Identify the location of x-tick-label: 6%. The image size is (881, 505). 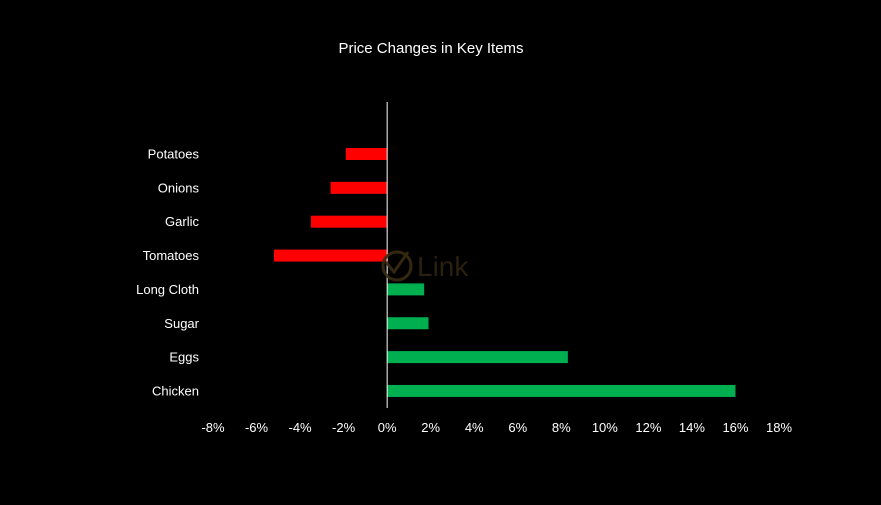
(517, 427).